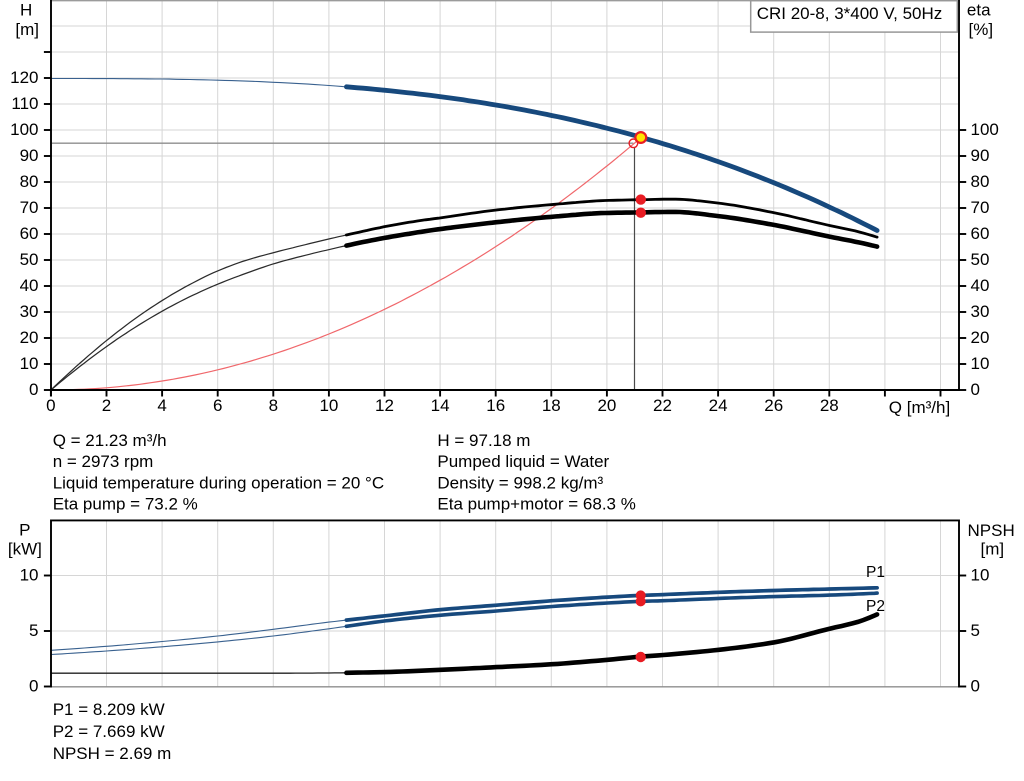 Image resolution: width=1024 pixels, height=781 pixels. I want to click on svg-text: 8, so click(273, 405).